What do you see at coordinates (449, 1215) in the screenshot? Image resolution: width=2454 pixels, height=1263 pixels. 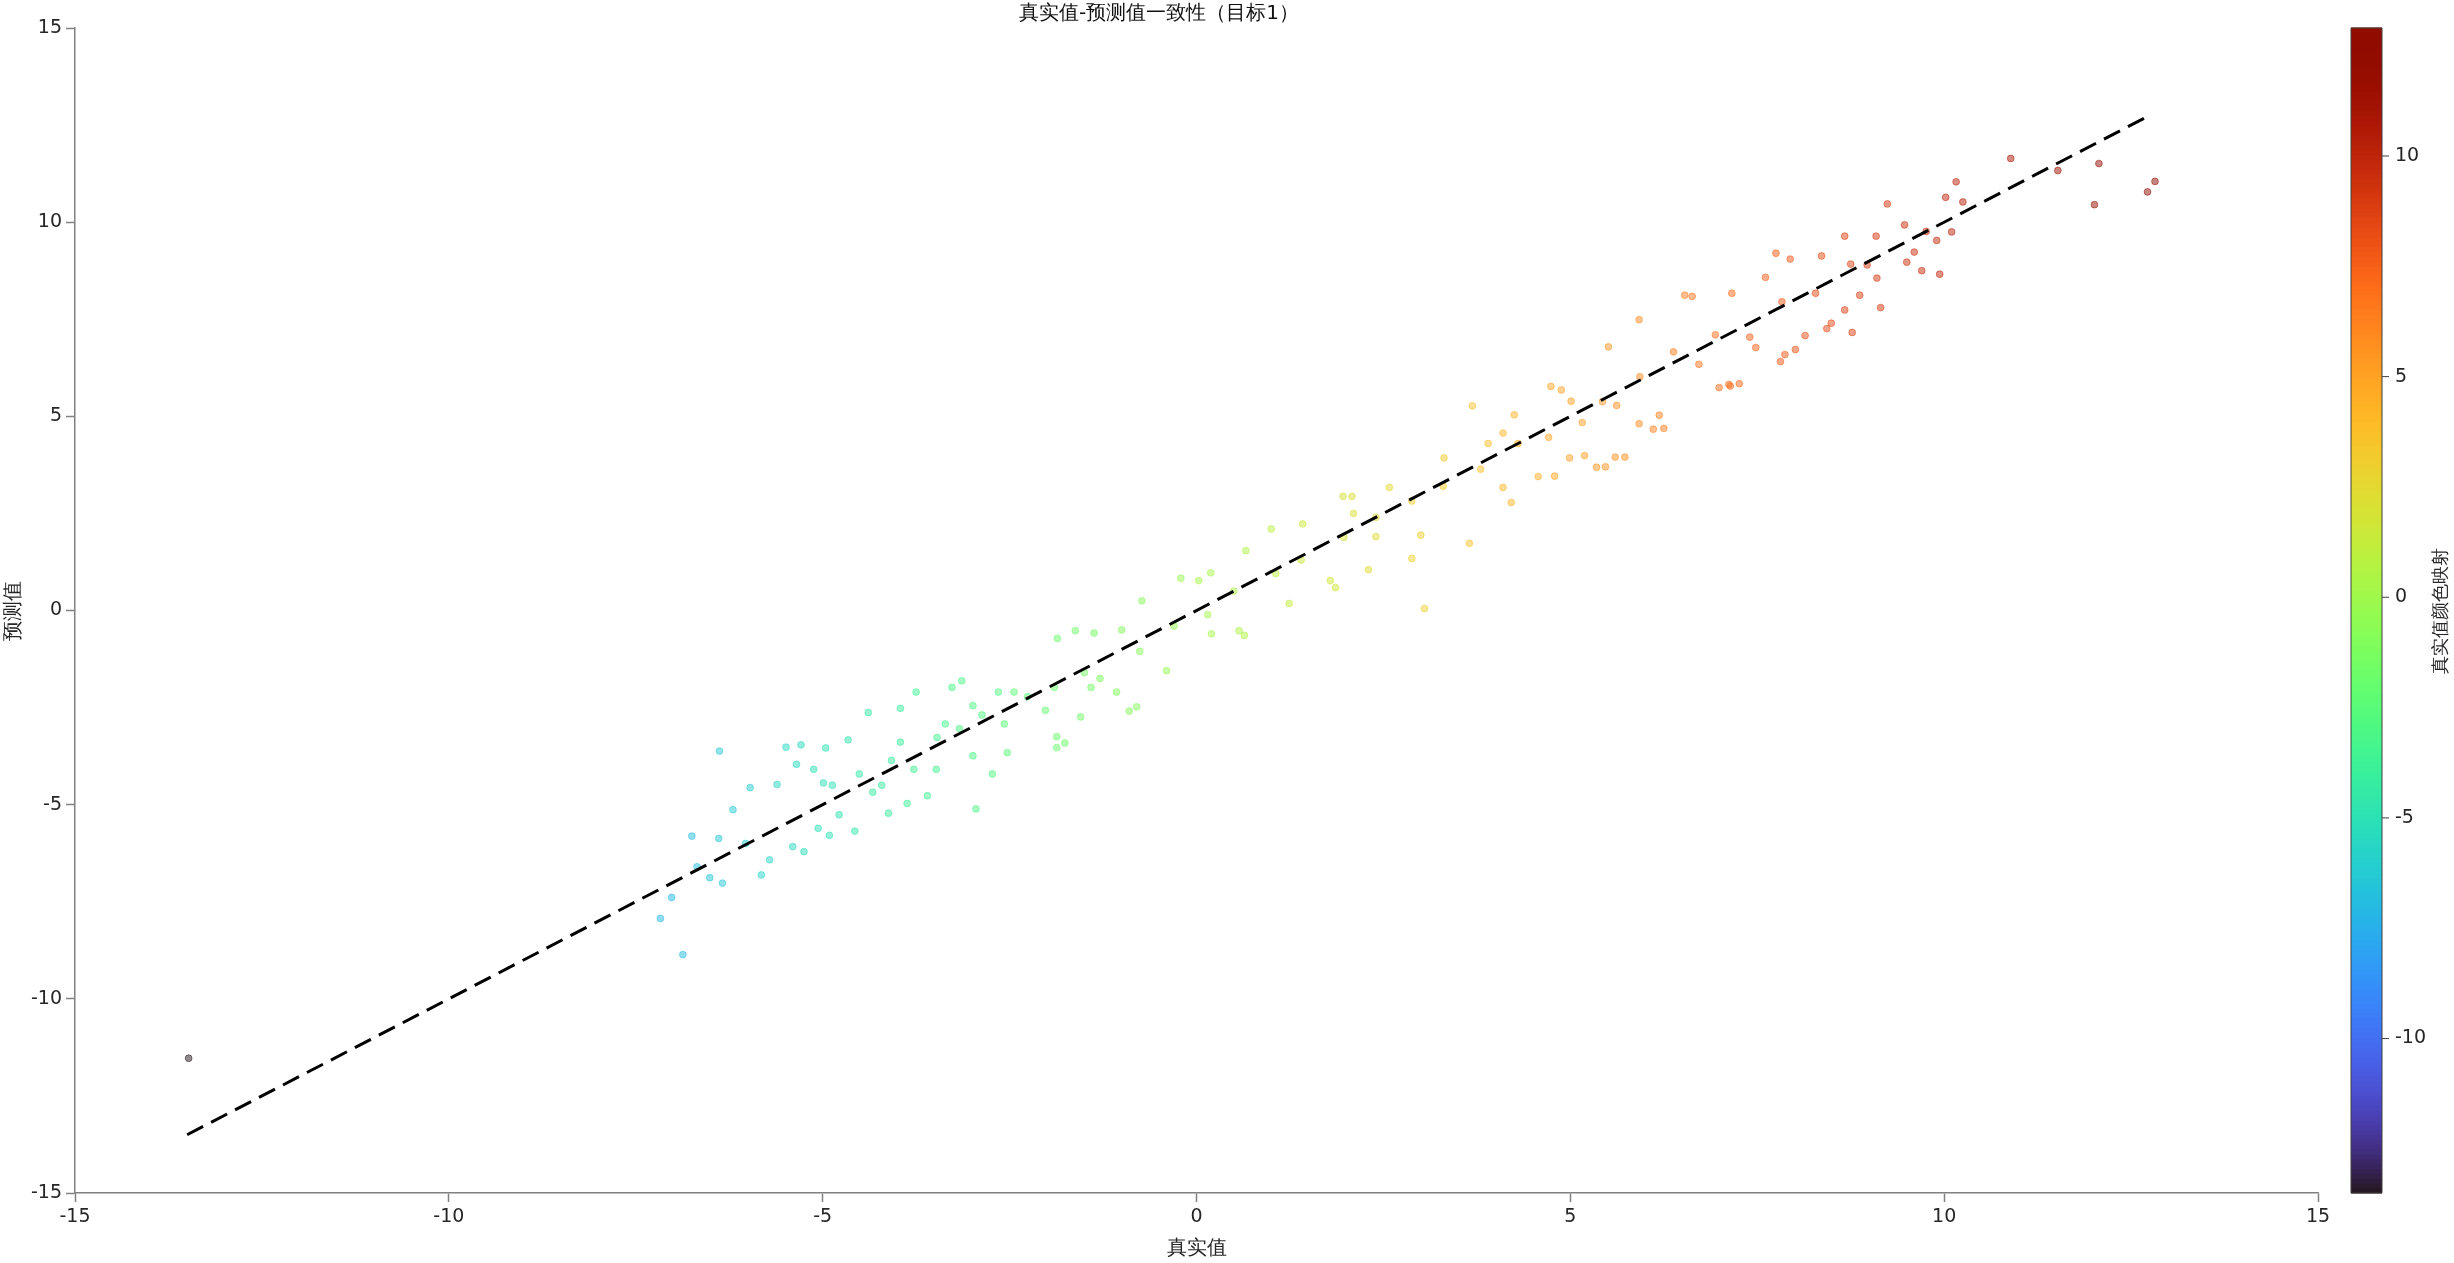 I see `x-tick-label: -10` at bounding box center [449, 1215].